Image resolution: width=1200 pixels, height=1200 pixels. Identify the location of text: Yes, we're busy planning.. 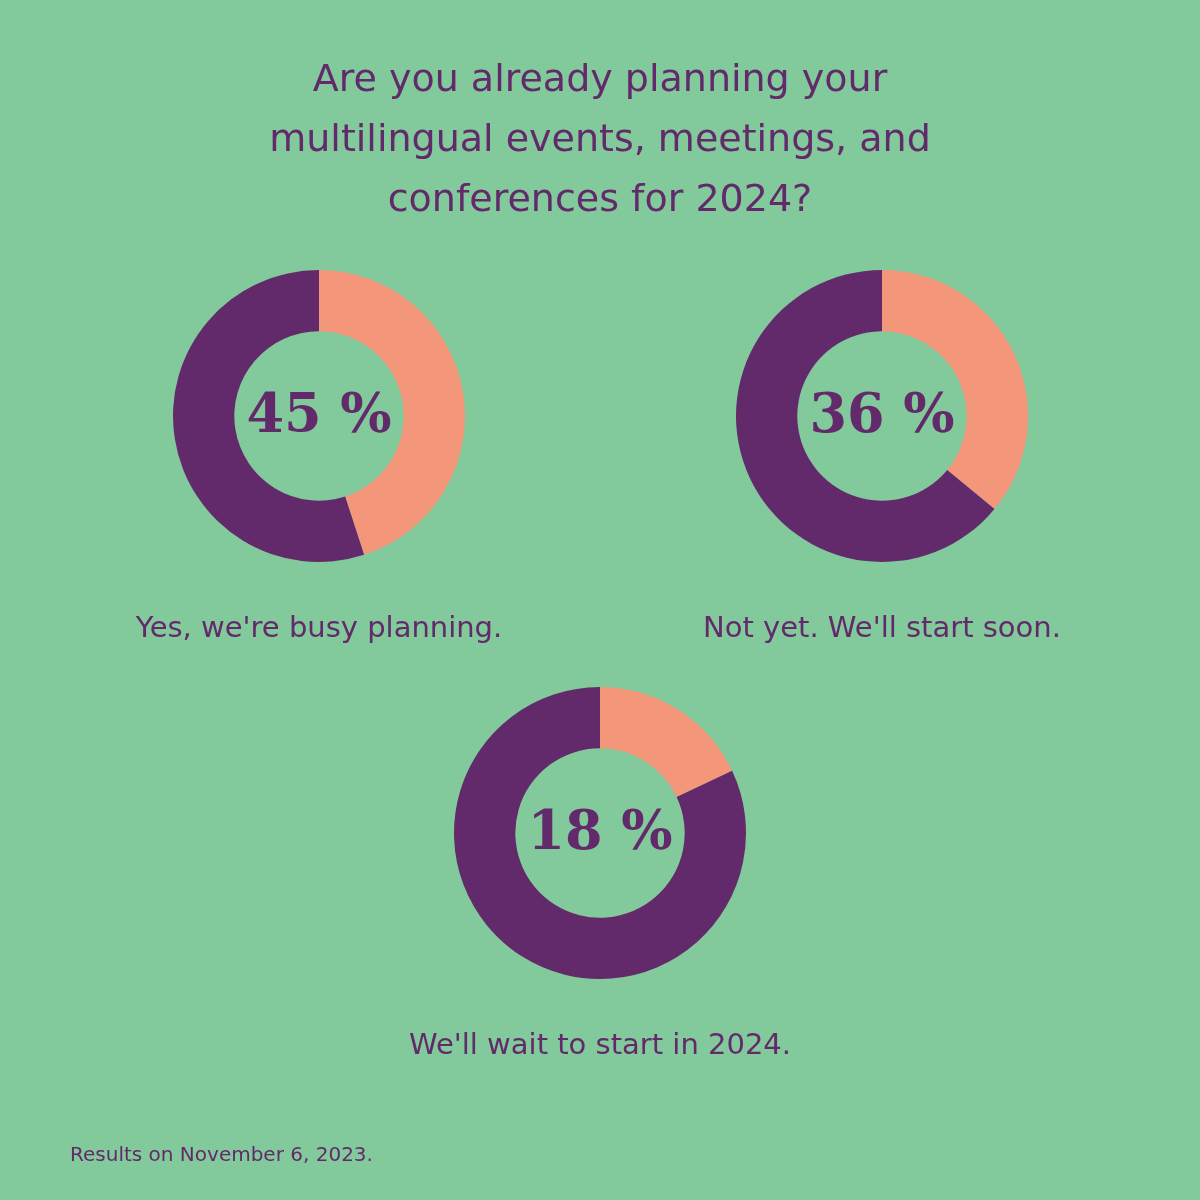
(319, 627).